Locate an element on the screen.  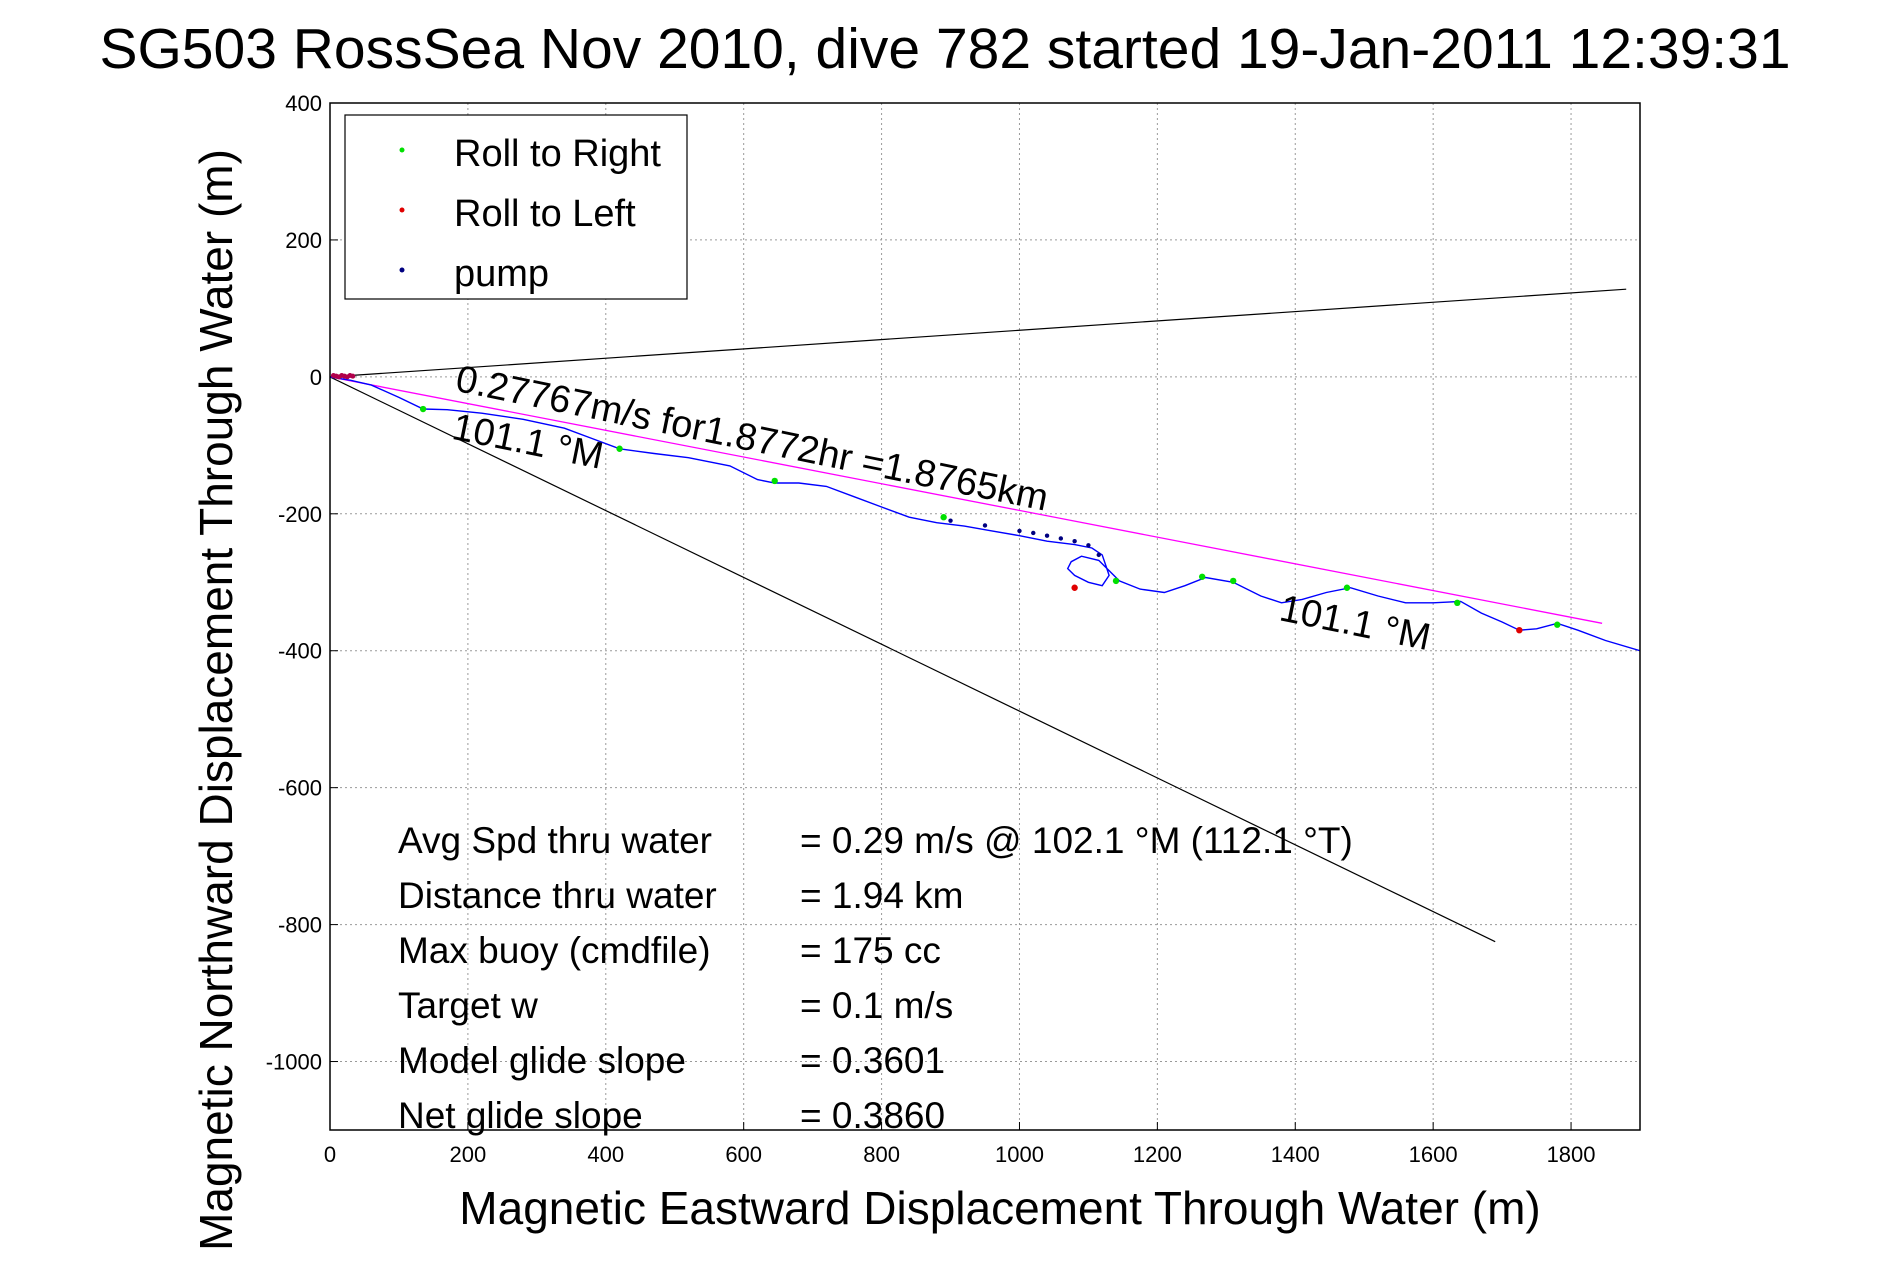
stat-value: = 175 cc is located at coordinates (870, 950).